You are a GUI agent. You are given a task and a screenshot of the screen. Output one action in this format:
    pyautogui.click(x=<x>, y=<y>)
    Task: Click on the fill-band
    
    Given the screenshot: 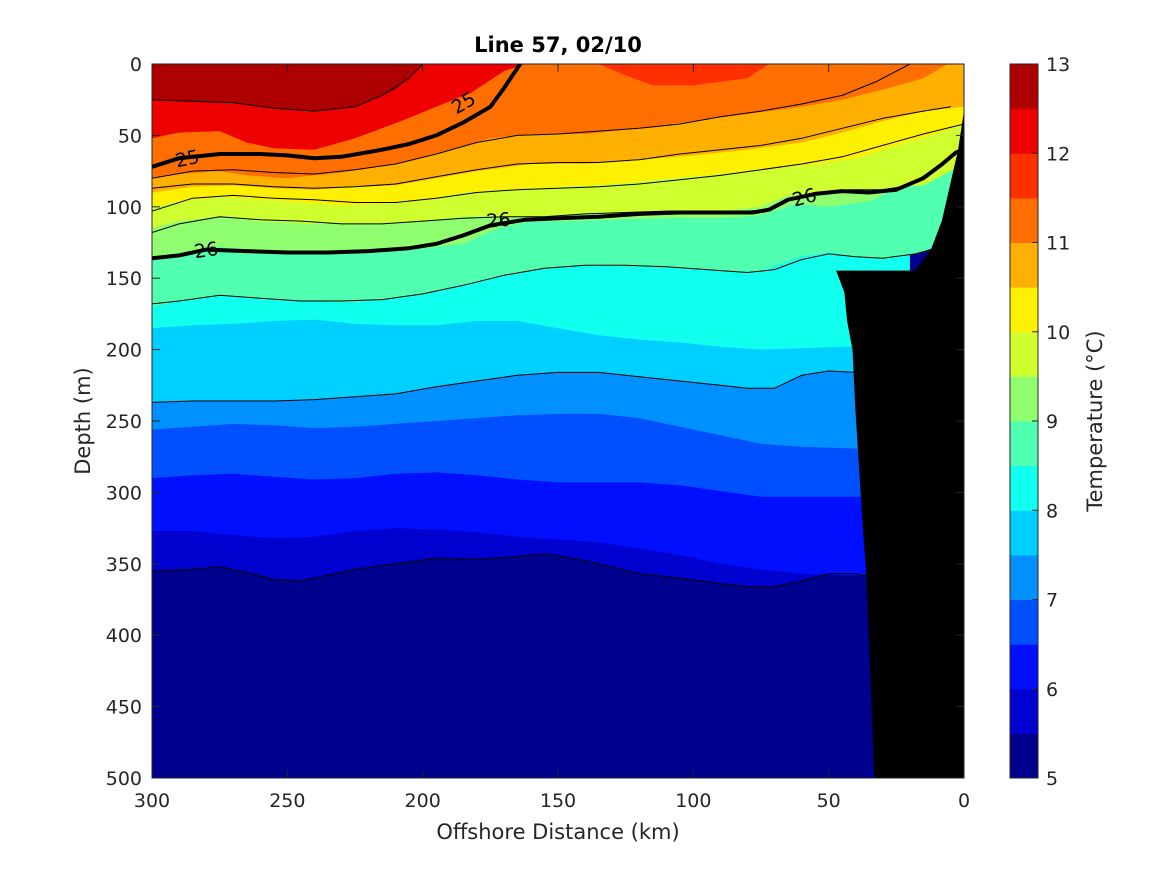 What is the action you would take?
    pyautogui.click(x=684, y=75)
    